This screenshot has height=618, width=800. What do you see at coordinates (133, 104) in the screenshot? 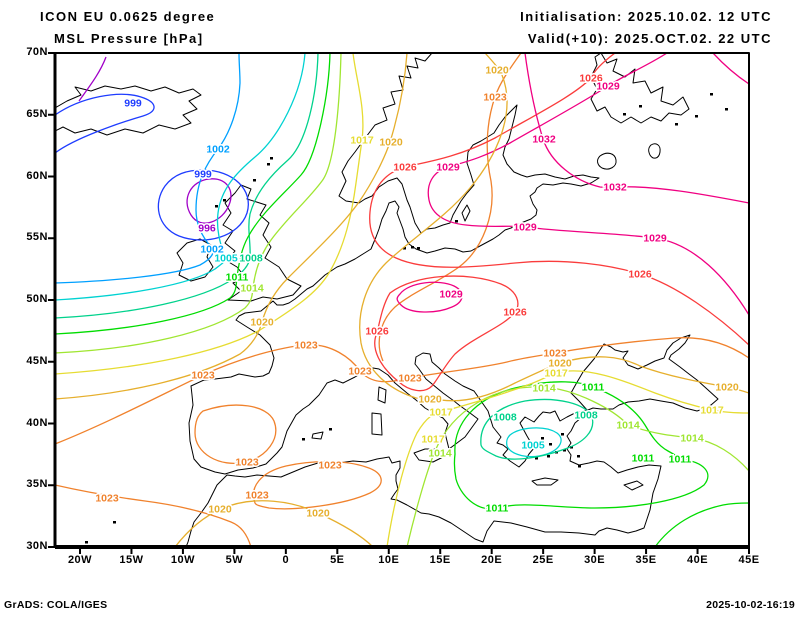
I see `isobar-label-999: 999` at bounding box center [133, 104].